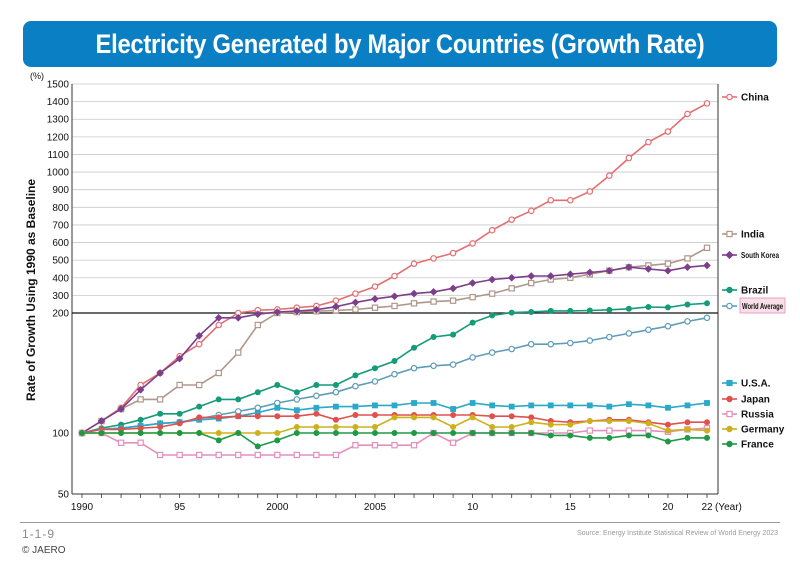  Describe the element at coordinates (473, 507) in the screenshot. I see `x-tick-label: 10` at that location.